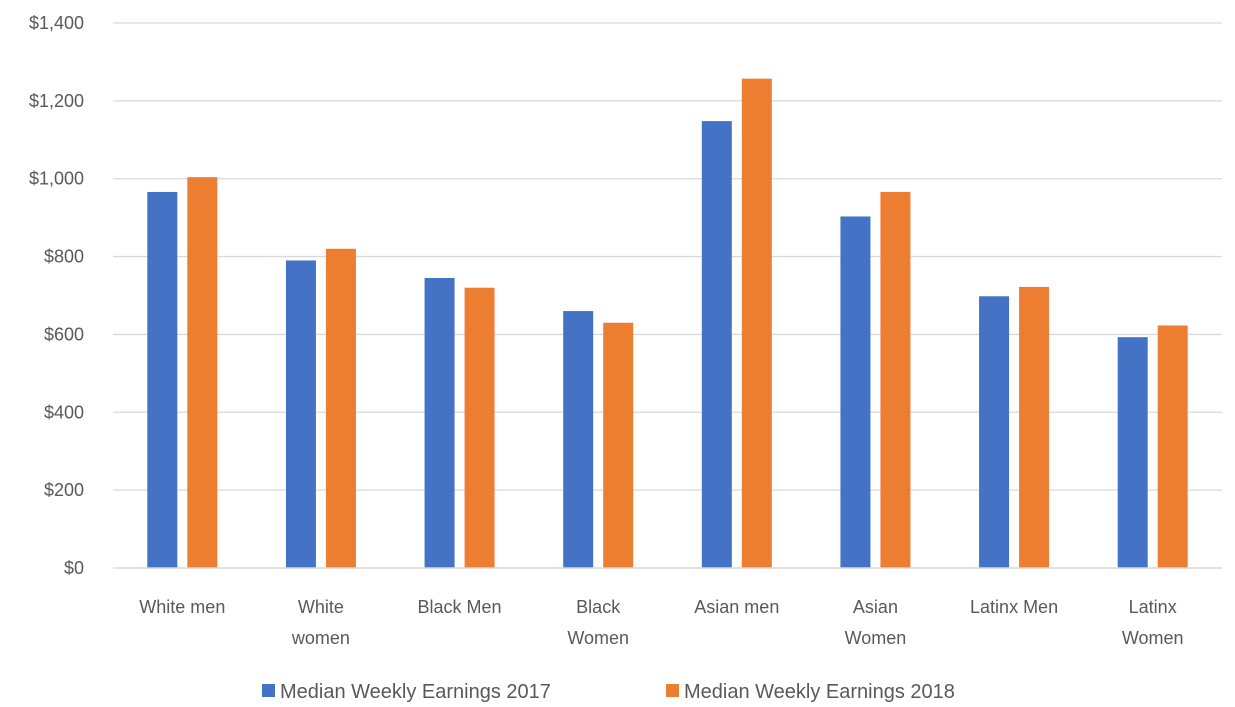  I want to click on x-category-label: Black Men, so click(460, 607).